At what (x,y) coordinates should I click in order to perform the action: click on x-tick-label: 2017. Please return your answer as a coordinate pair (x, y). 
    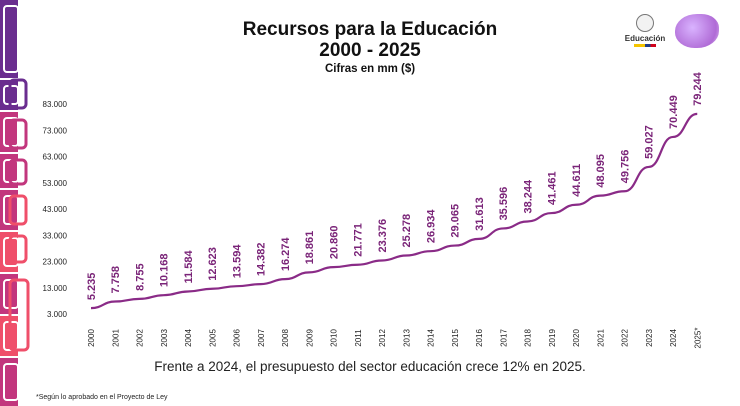
    Looking at the image, I should click on (503, 338).